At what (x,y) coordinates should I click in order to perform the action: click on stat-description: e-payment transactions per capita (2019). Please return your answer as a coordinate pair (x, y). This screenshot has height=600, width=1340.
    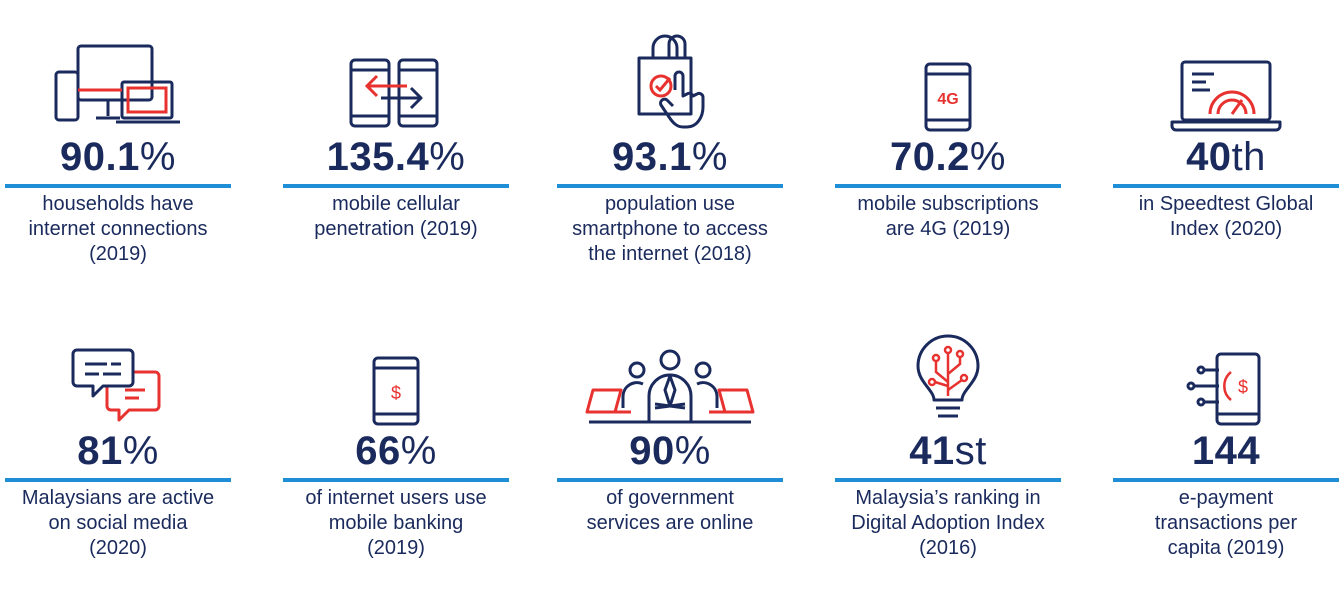
    Looking at the image, I should click on (1226, 523).